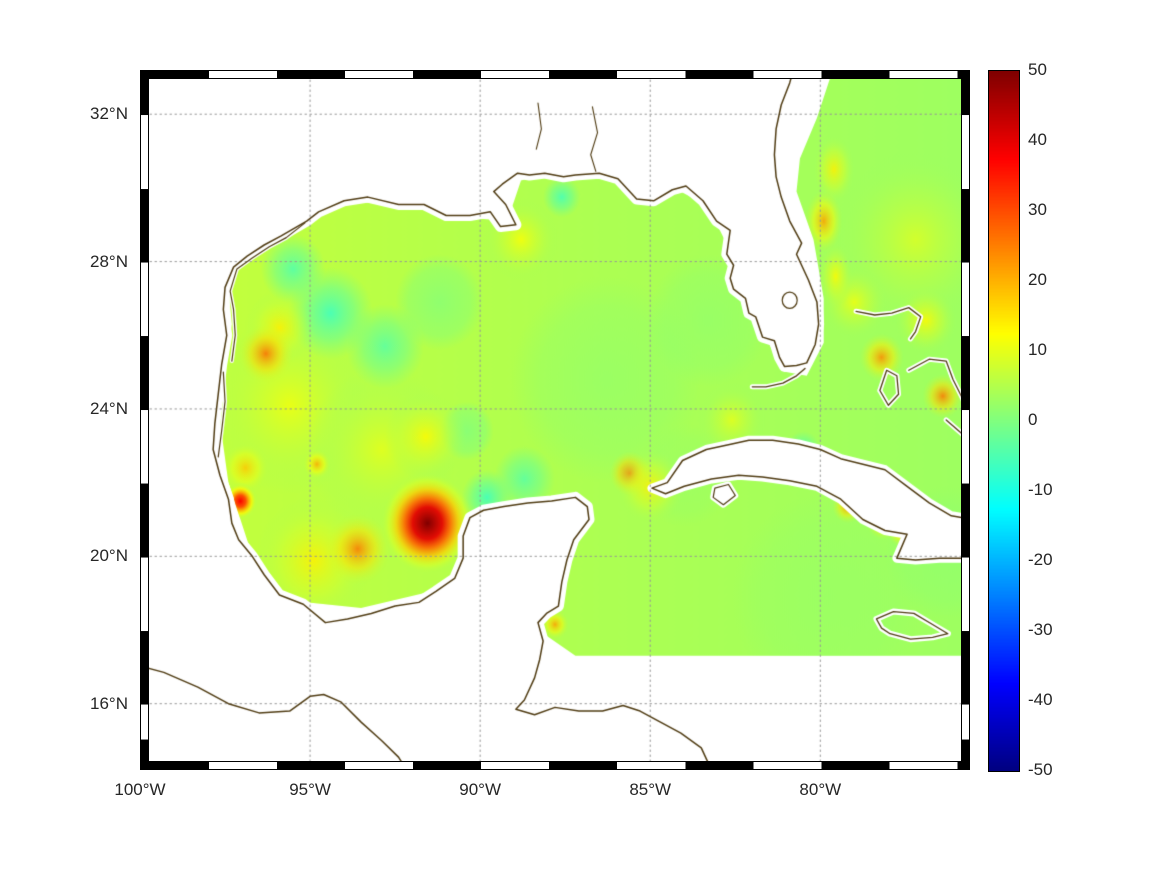 Image resolution: width=1167 pixels, height=875 pixels. Describe the element at coordinates (109, 556) in the screenshot. I see `y-tick-label: 20°N` at that location.